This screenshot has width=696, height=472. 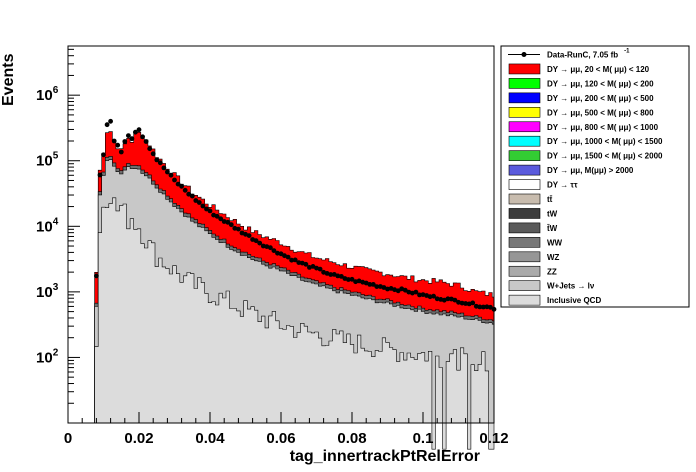 What do you see at coordinates (590, 170) in the screenshot?
I see `legend-label: DY → μμ, M(μμ) > 2000` at bounding box center [590, 170].